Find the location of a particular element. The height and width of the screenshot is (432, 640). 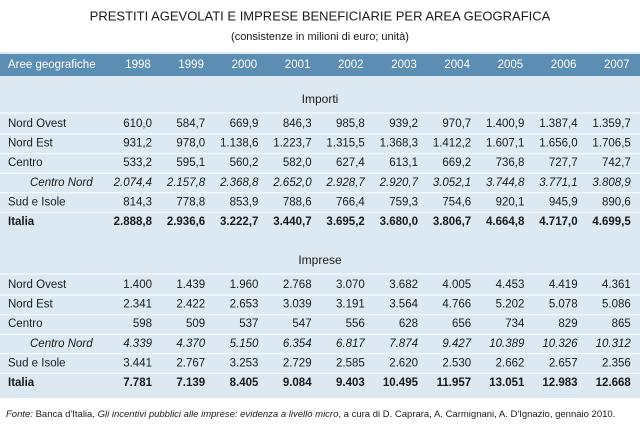

cell: 11.957 is located at coordinates (454, 383).